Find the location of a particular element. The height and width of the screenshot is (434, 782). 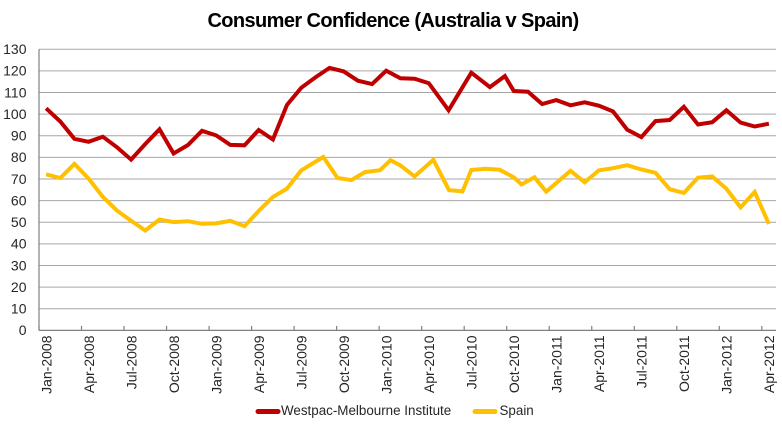

svg-text: Jul-2011 is located at coordinates (642, 361).